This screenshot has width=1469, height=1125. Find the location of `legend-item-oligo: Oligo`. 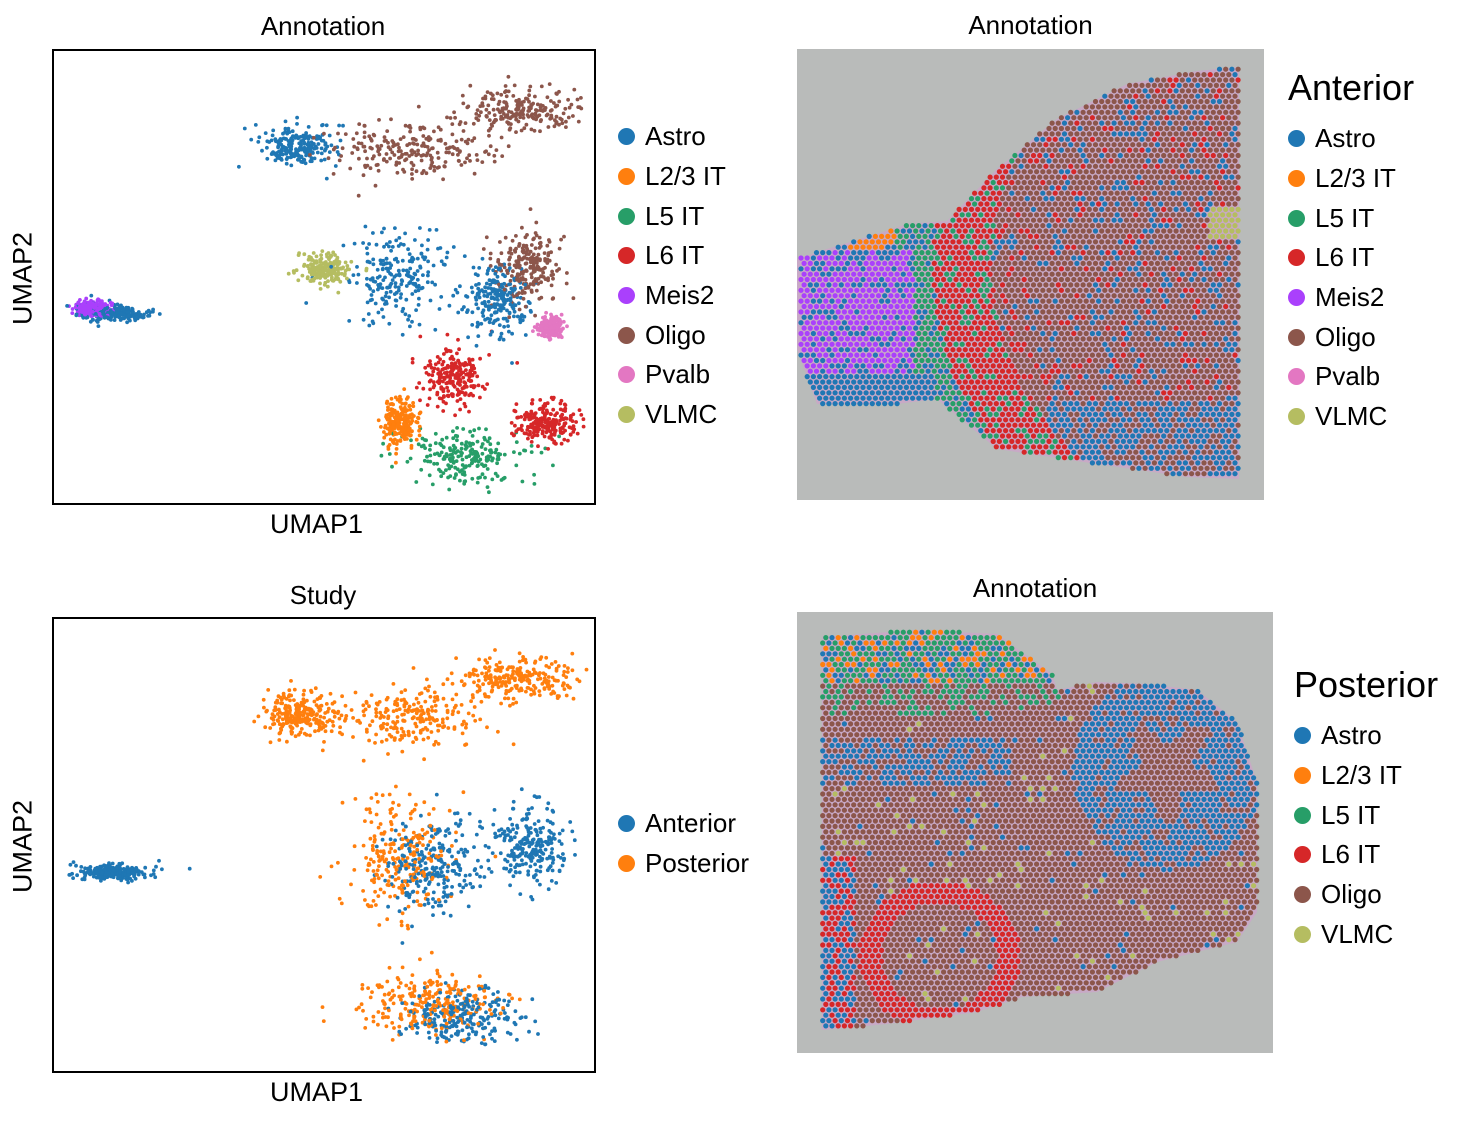

legend-item-oligo: Oligo is located at coordinates (672, 335).